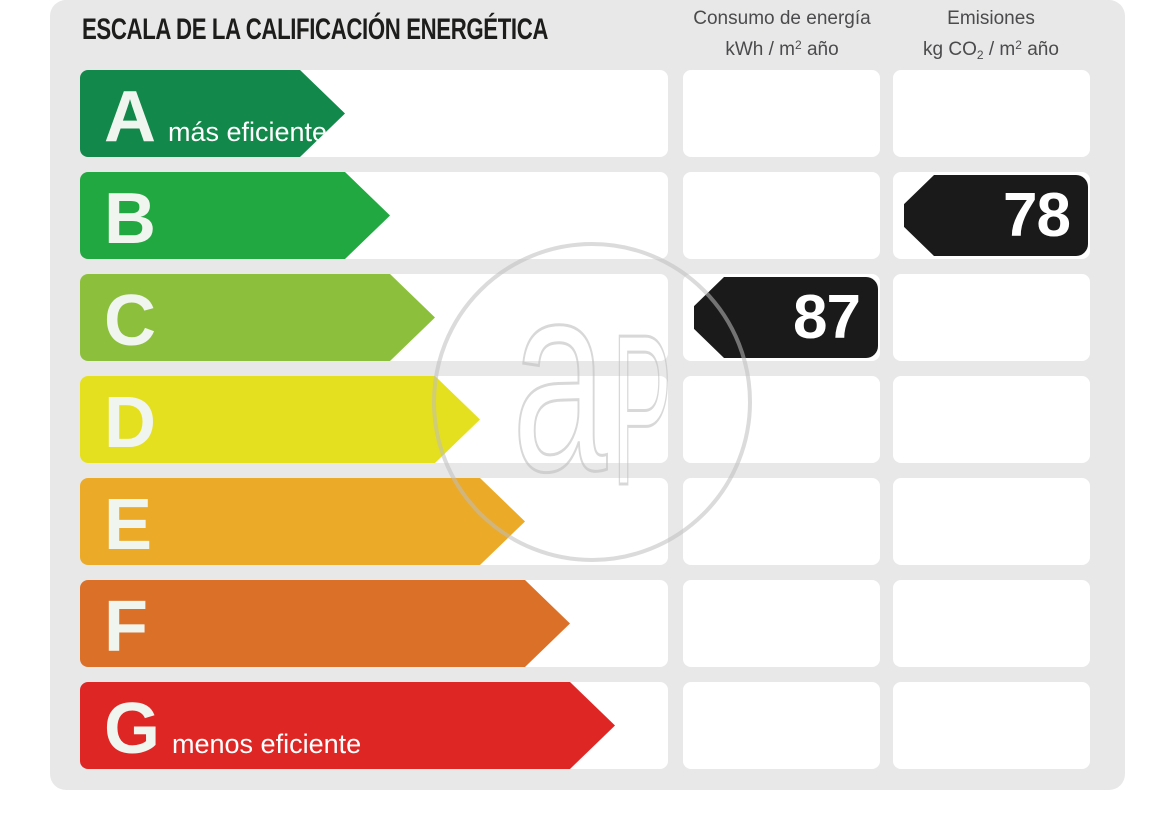 This screenshot has width=1170, height=815. Describe the element at coordinates (235, 215) in the screenshot. I see `rating-arrow: B` at that location.